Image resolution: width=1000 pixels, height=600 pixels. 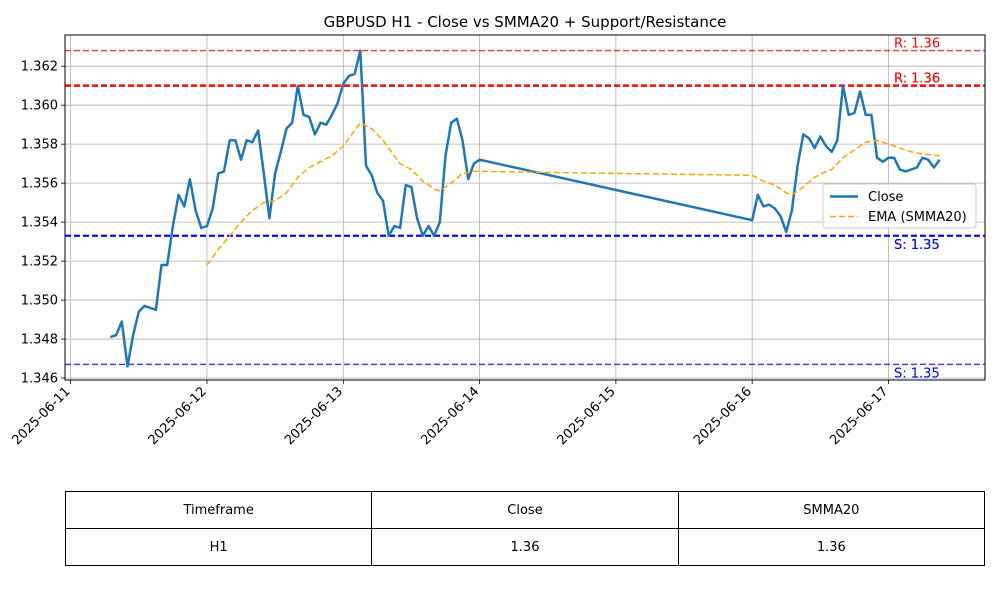 I want to click on legend-label-smma: EMA (SMMA20), so click(x=917, y=217).